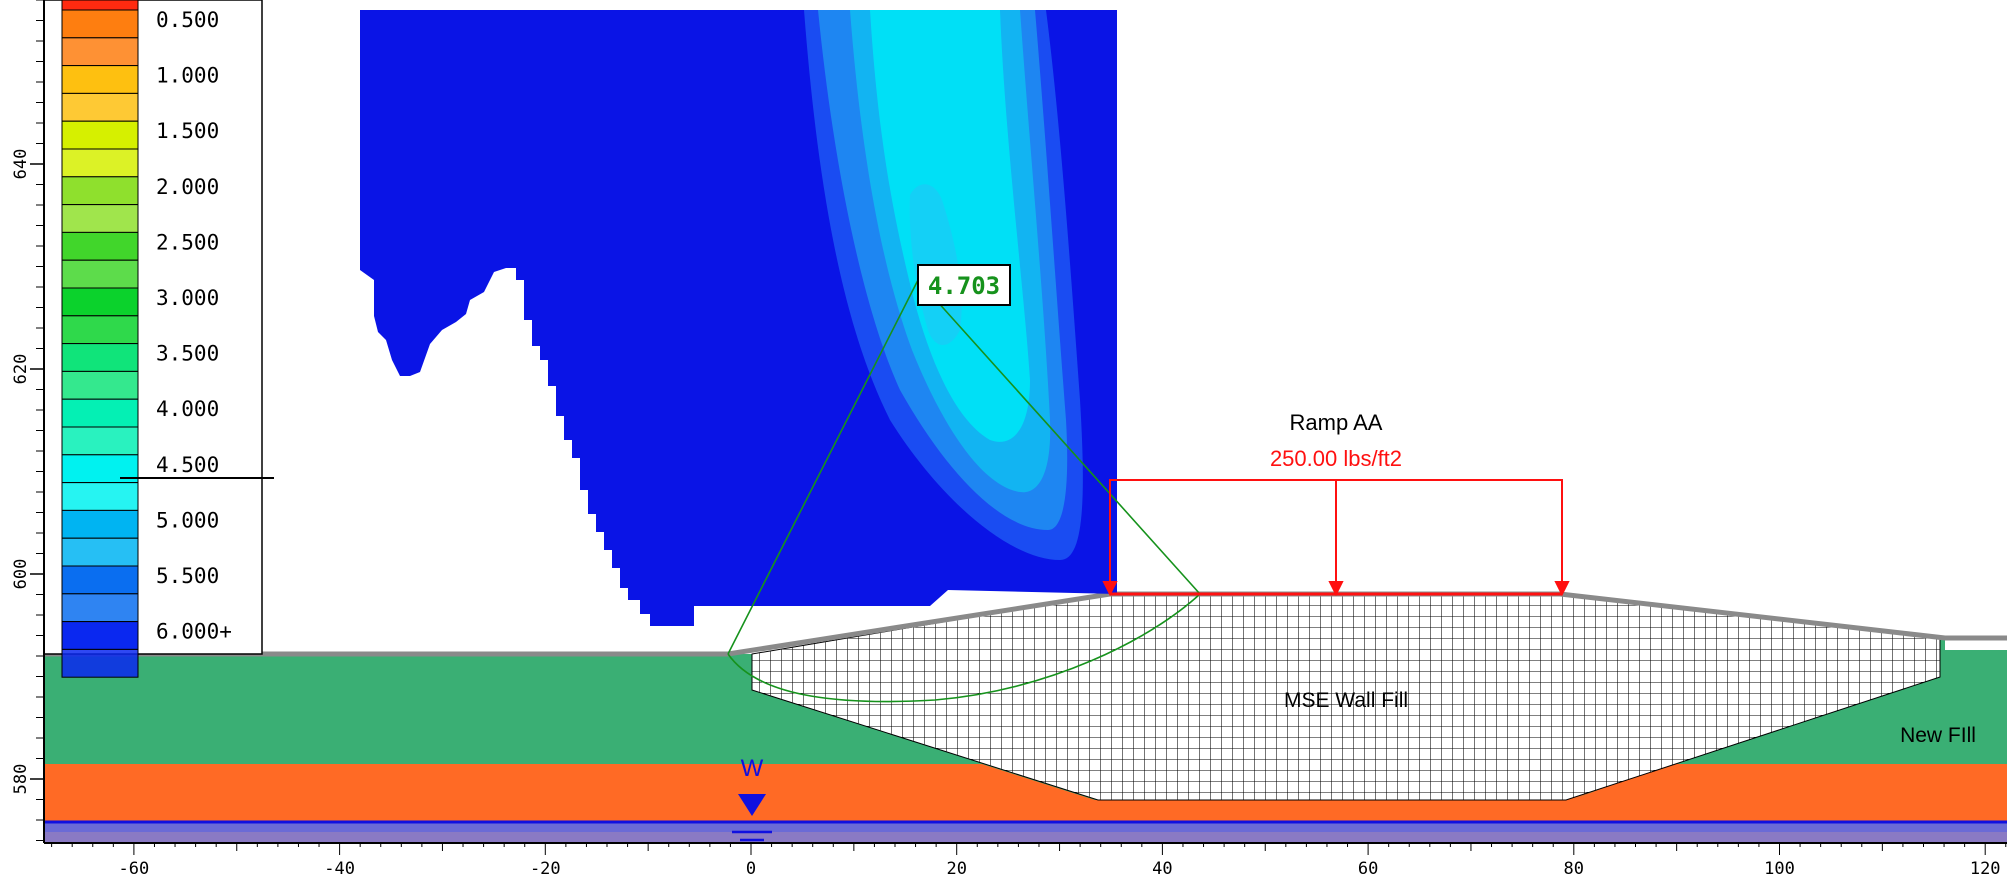 This screenshot has width=2007, height=882. I want to click on load-arrow-left, so click(1110, 589).